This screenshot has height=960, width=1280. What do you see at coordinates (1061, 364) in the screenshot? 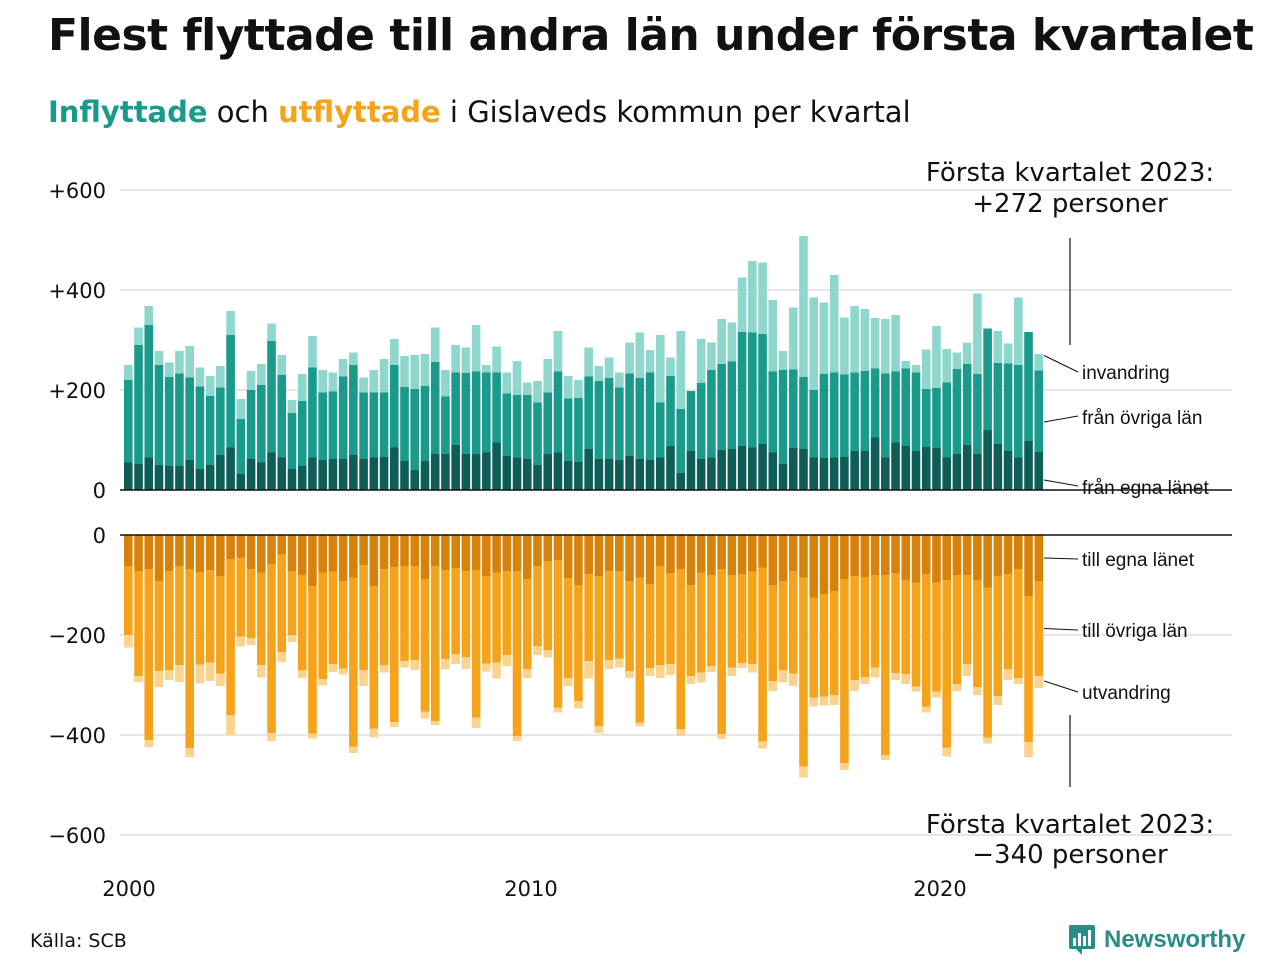
I see `label-leader` at bounding box center [1061, 364].